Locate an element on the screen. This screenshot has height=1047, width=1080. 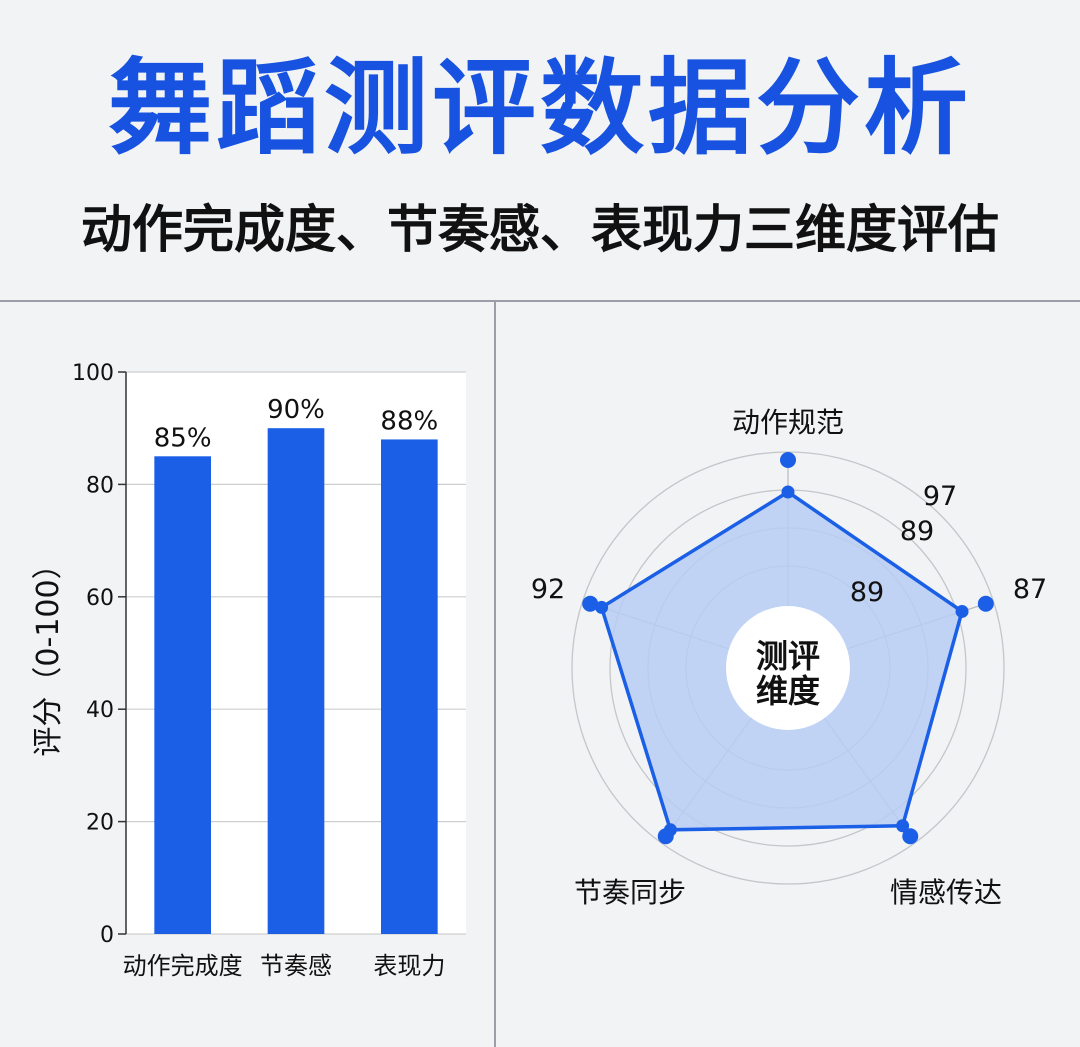
horizontal-divider is located at coordinates (540, 301).